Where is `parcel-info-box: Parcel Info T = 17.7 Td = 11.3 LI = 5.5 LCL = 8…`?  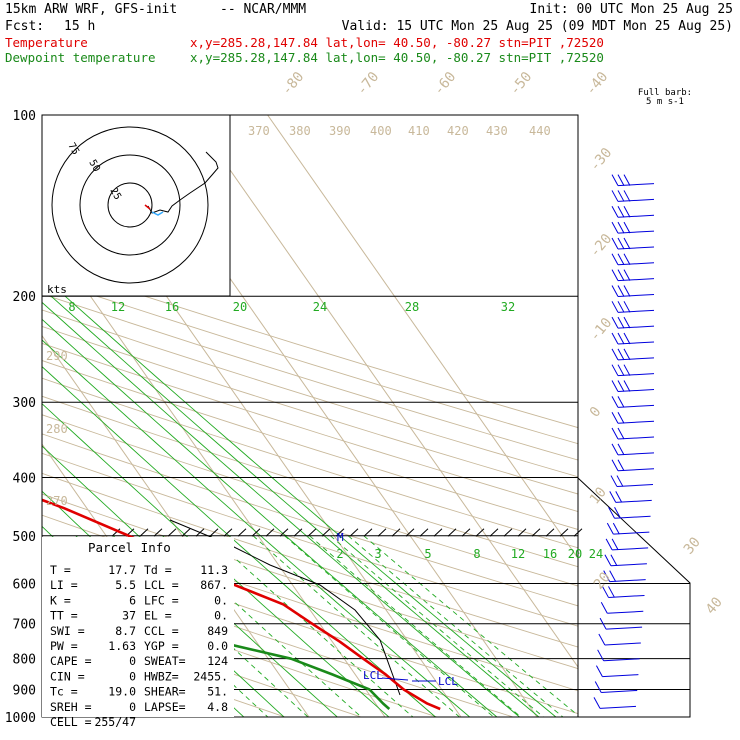 parcel-info-box: Parcel Info T = 17.7 Td = 11.3 LI = 5.5 LCL = 8… is located at coordinates (138, 633).